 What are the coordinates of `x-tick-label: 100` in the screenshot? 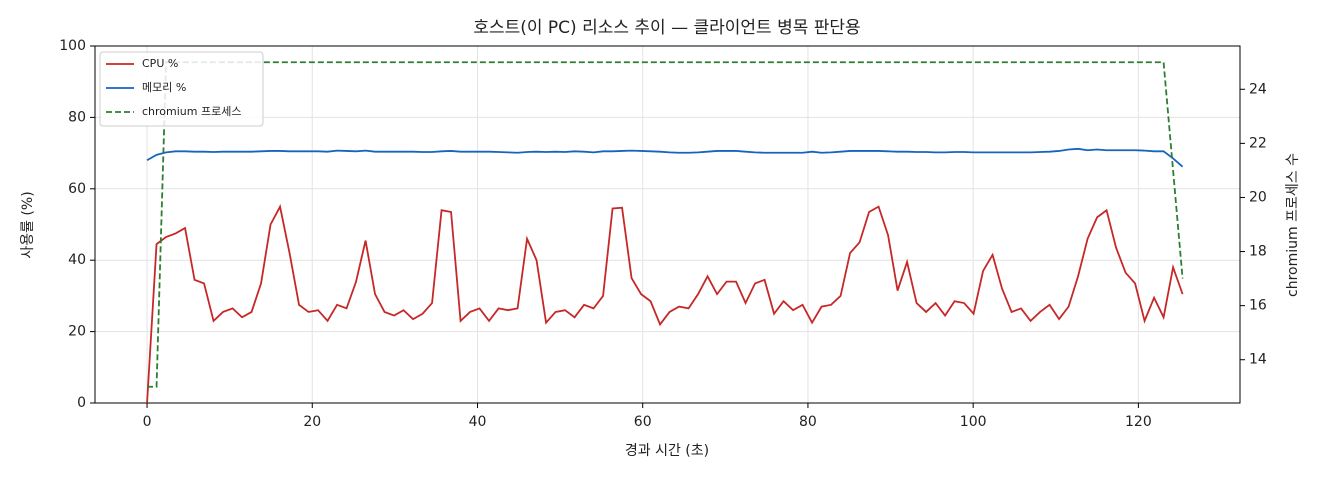 It's located at (973, 422).